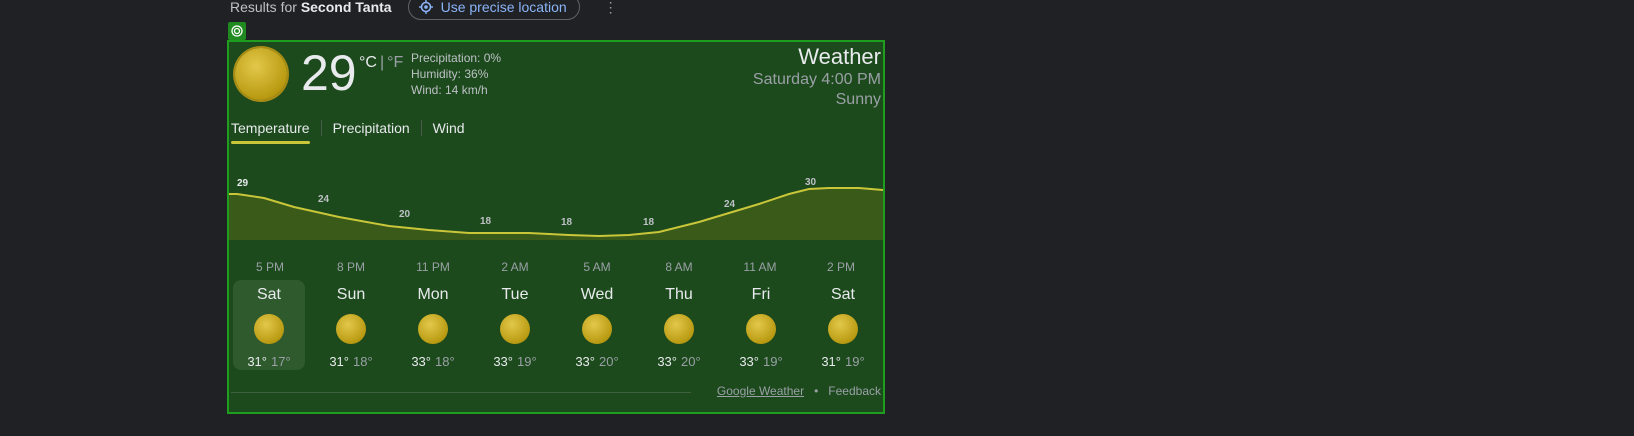 This screenshot has height=436, width=1634. I want to click on day-name: Mon, so click(433, 294).